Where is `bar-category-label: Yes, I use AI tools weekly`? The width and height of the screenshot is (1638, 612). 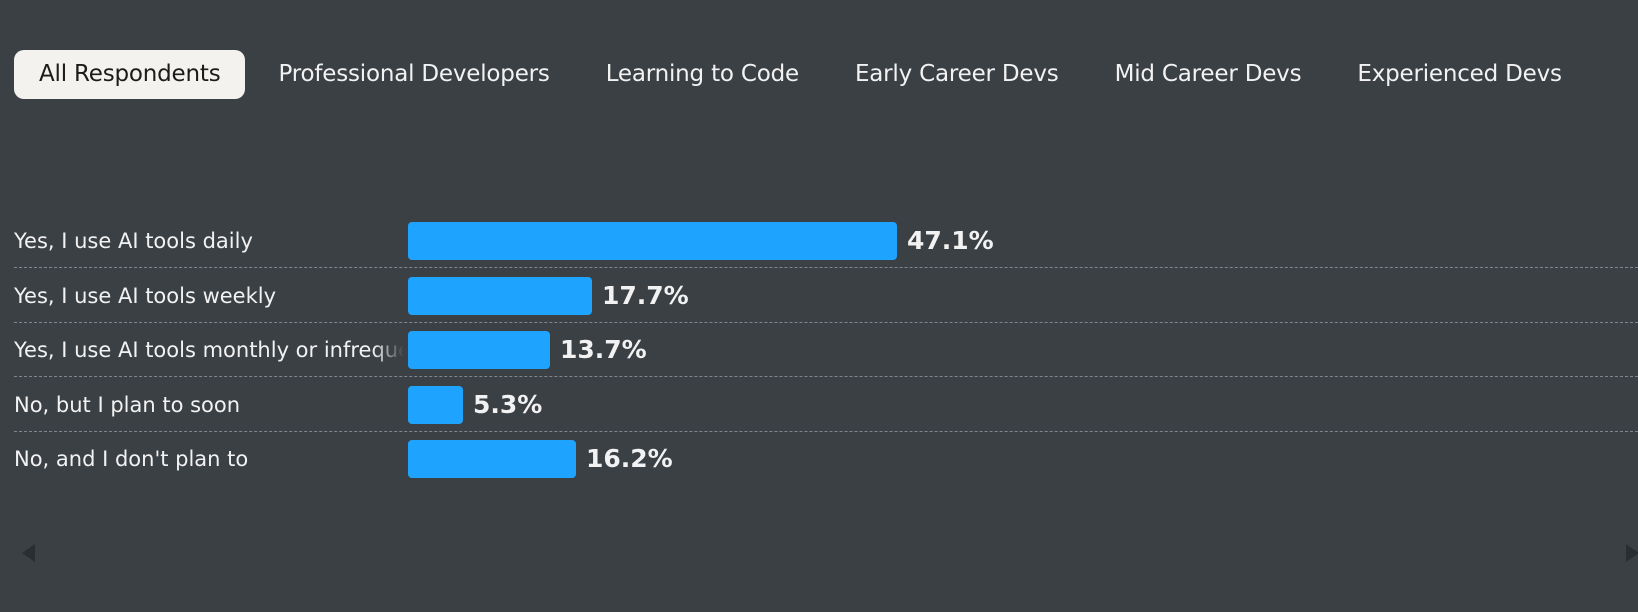
bar-category-label: Yes, I use AI tools weekly is located at coordinates (145, 296).